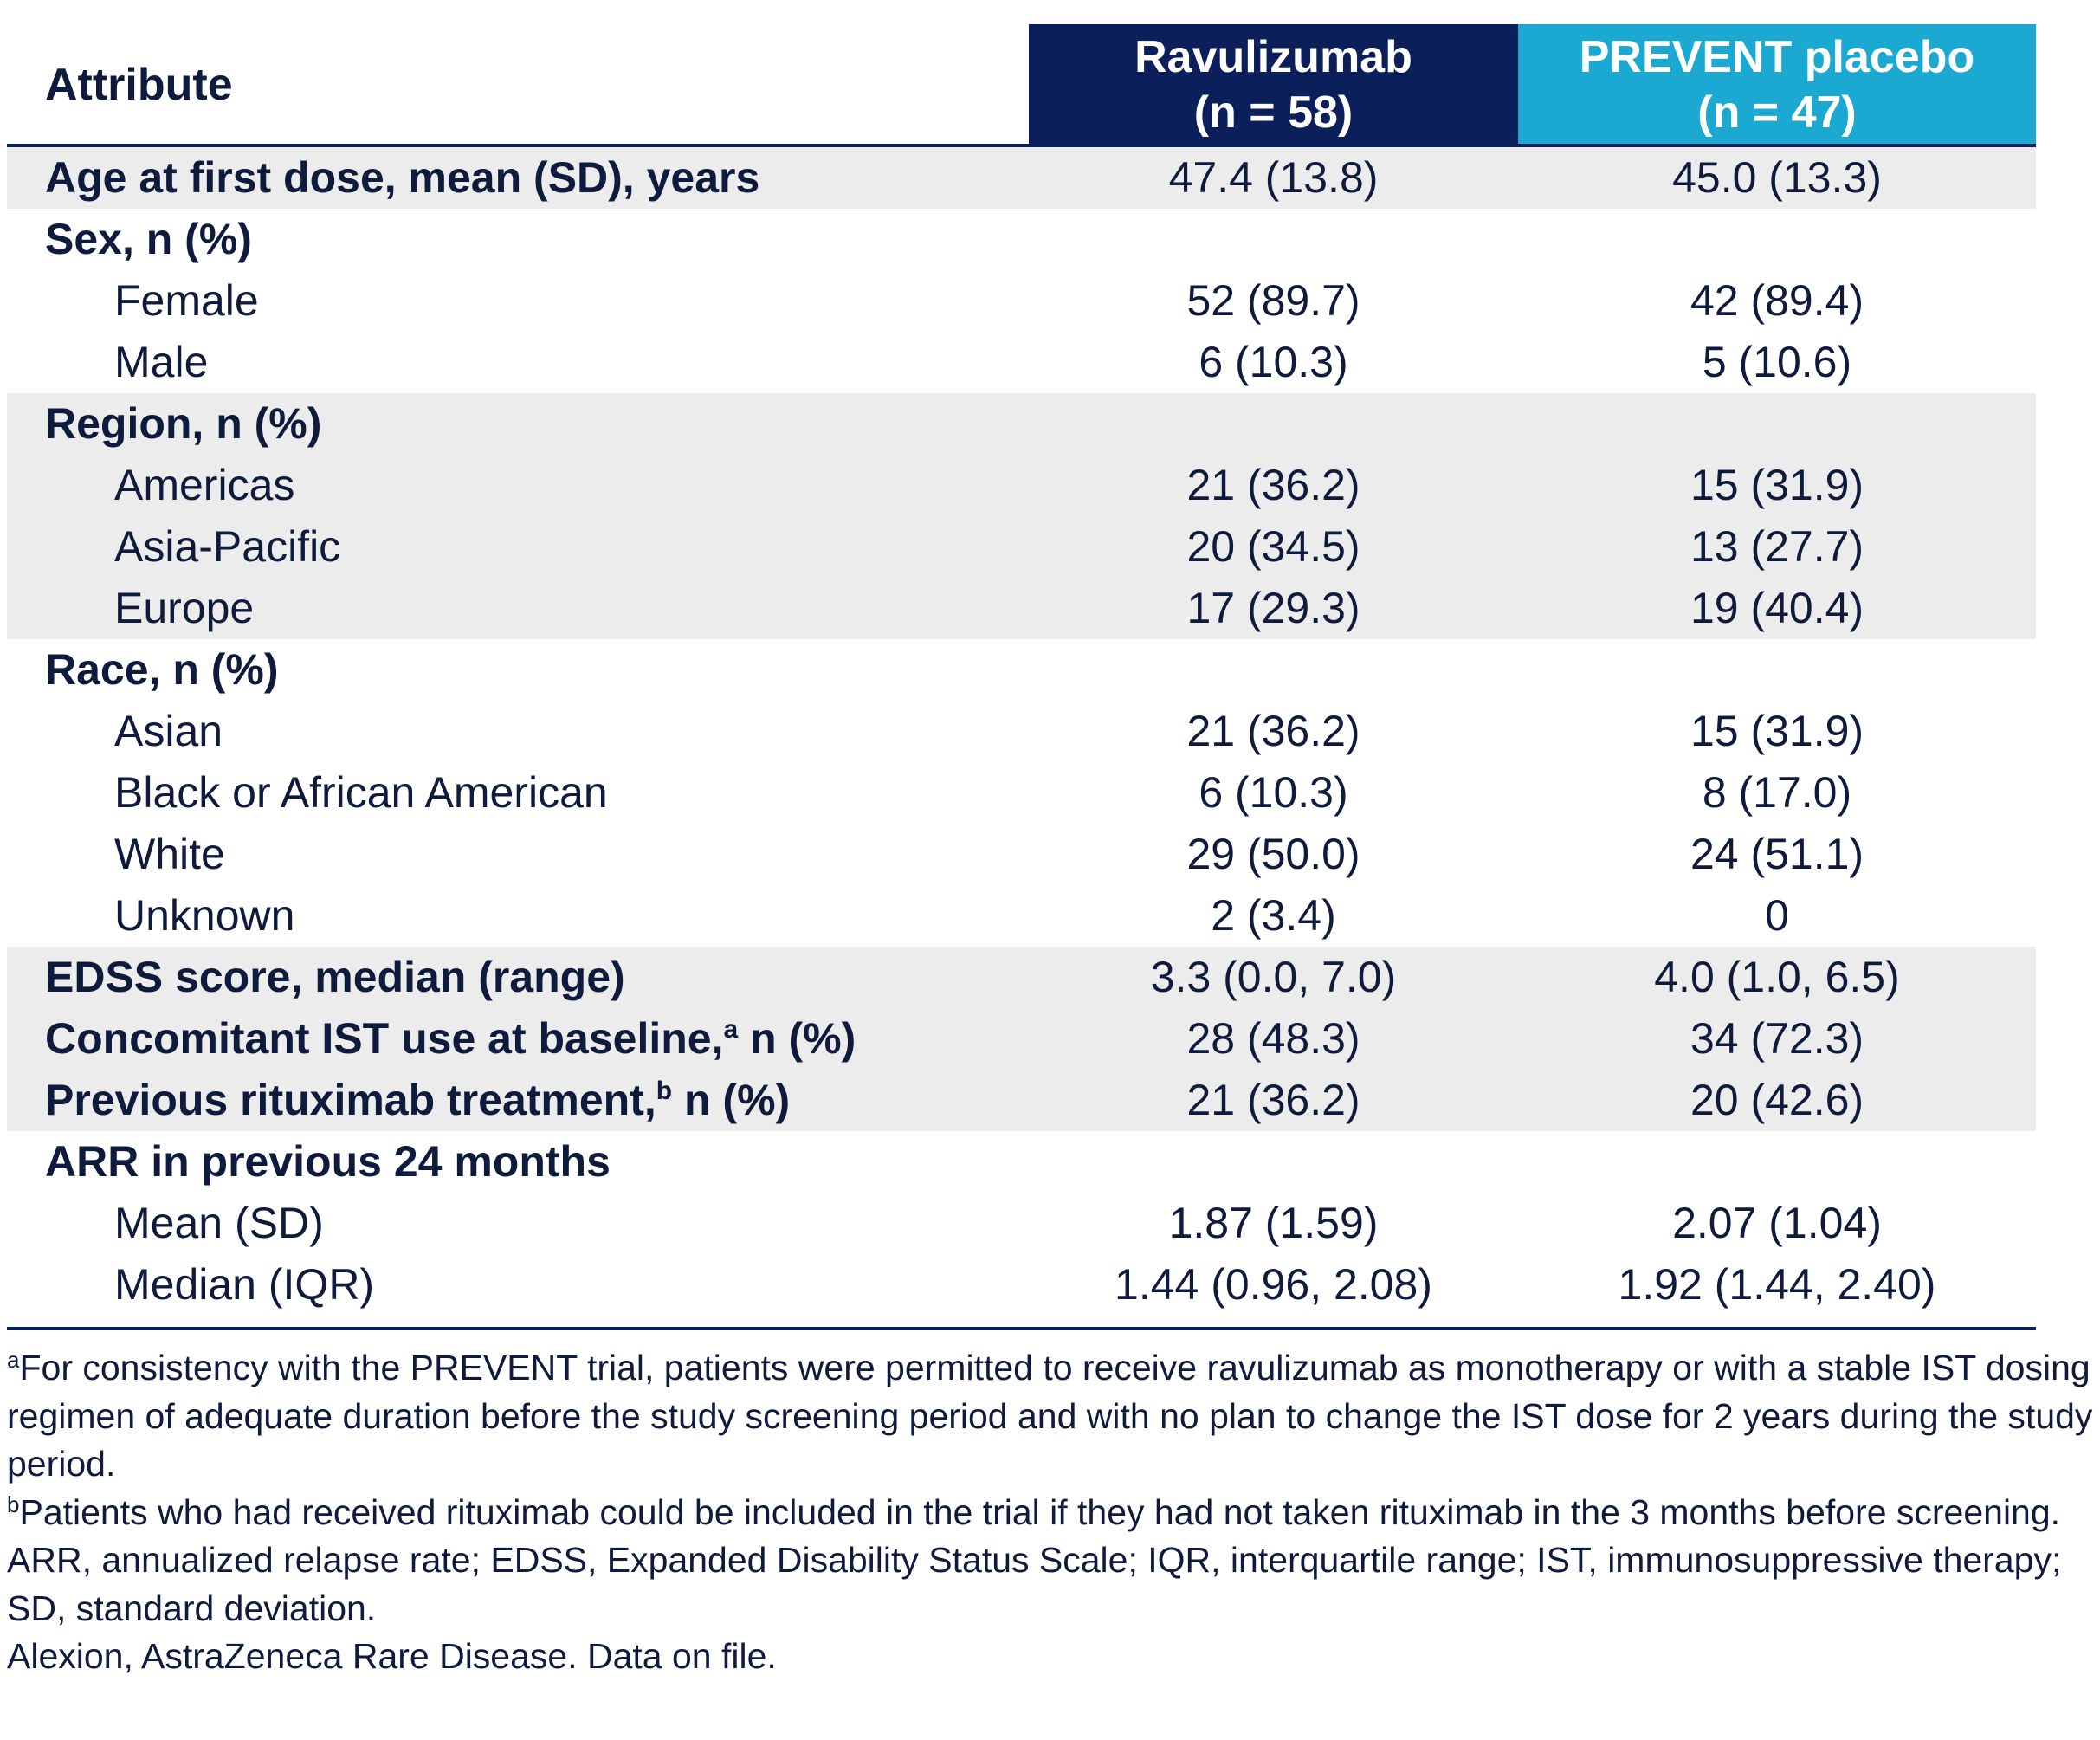 The image size is (2100, 1740). What do you see at coordinates (1777, 915) in the screenshot?
I see `placebo-value: 0` at bounding box center [1777, 915].